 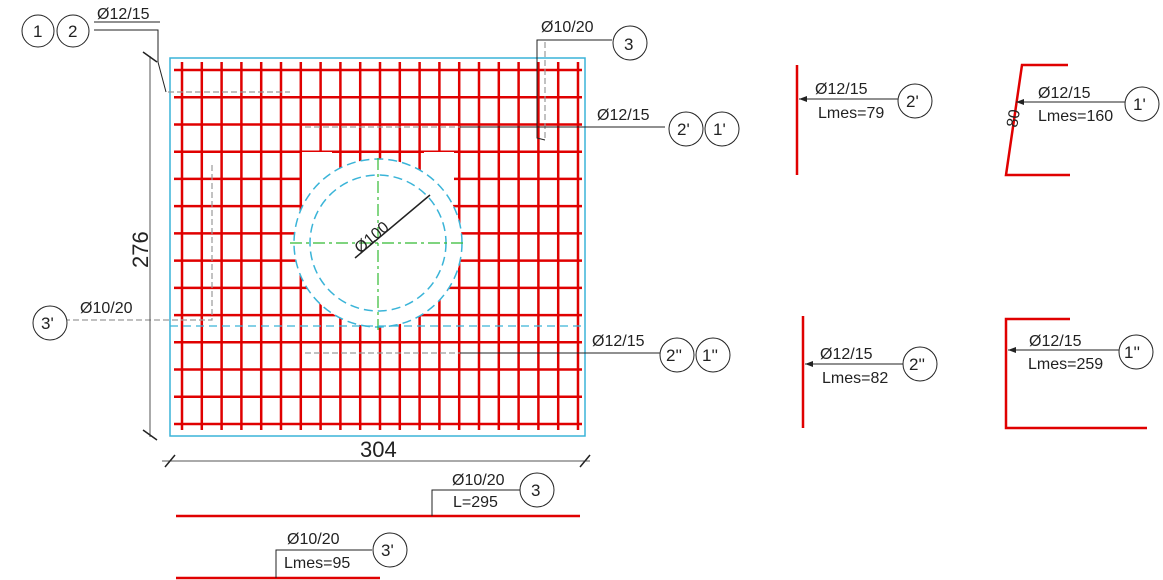 I want to click on mark-1p-label: 1', so click(x=719, y=129).